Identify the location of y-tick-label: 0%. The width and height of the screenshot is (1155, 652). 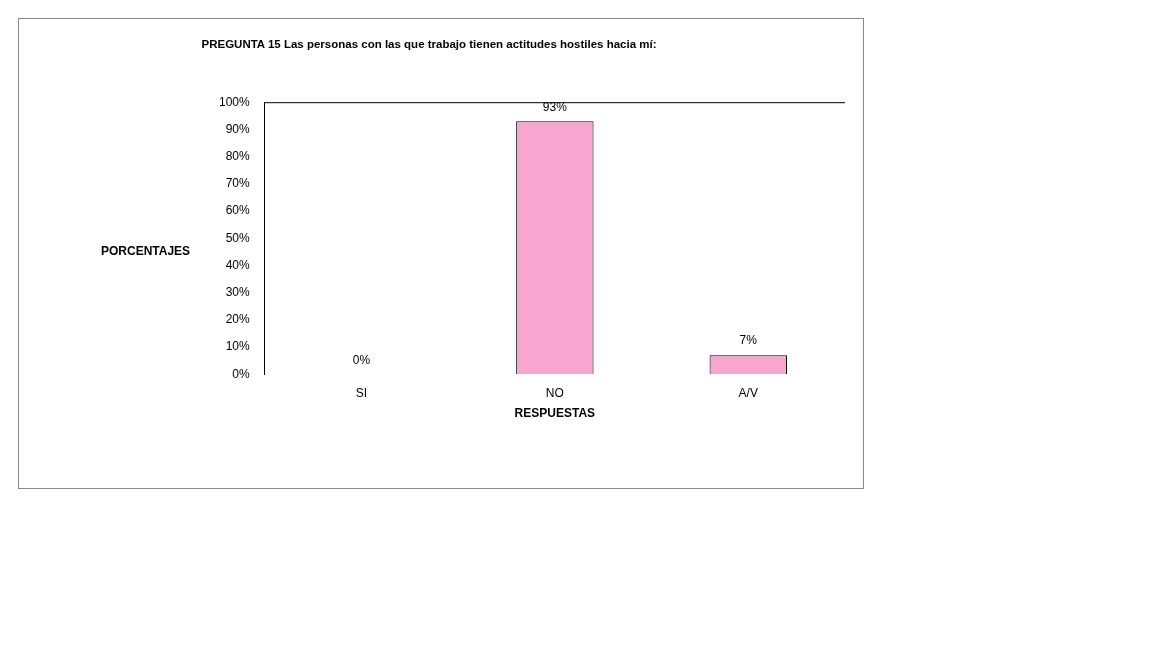
(241, 373).